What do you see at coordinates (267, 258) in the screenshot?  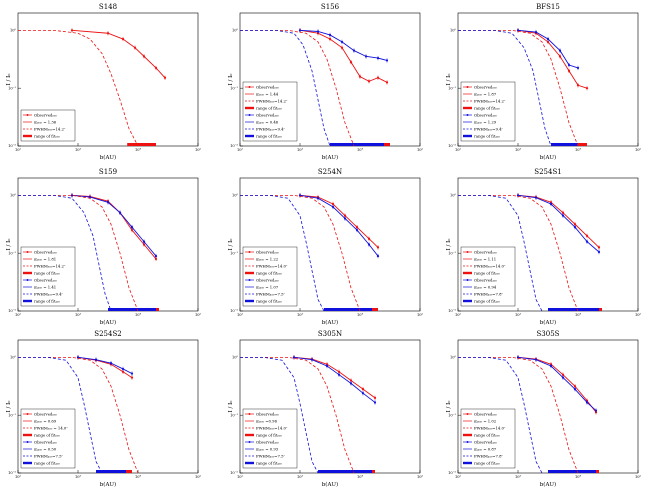 I see `legend-label: m₈₅₀ = 1.22` at bounding box center [267, 258].